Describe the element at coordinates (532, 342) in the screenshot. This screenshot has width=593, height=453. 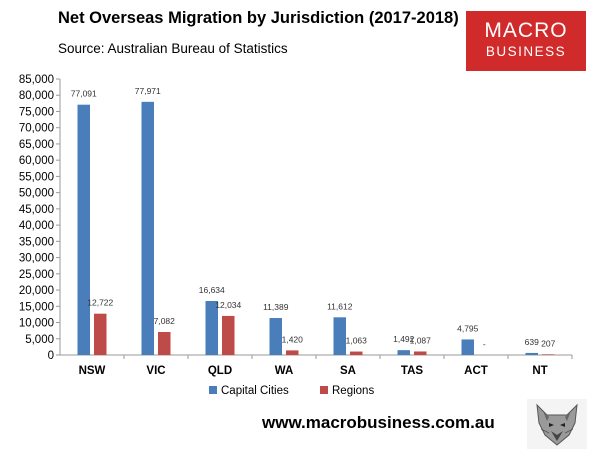
I see `data-label-capital-cities: 639` at that location.